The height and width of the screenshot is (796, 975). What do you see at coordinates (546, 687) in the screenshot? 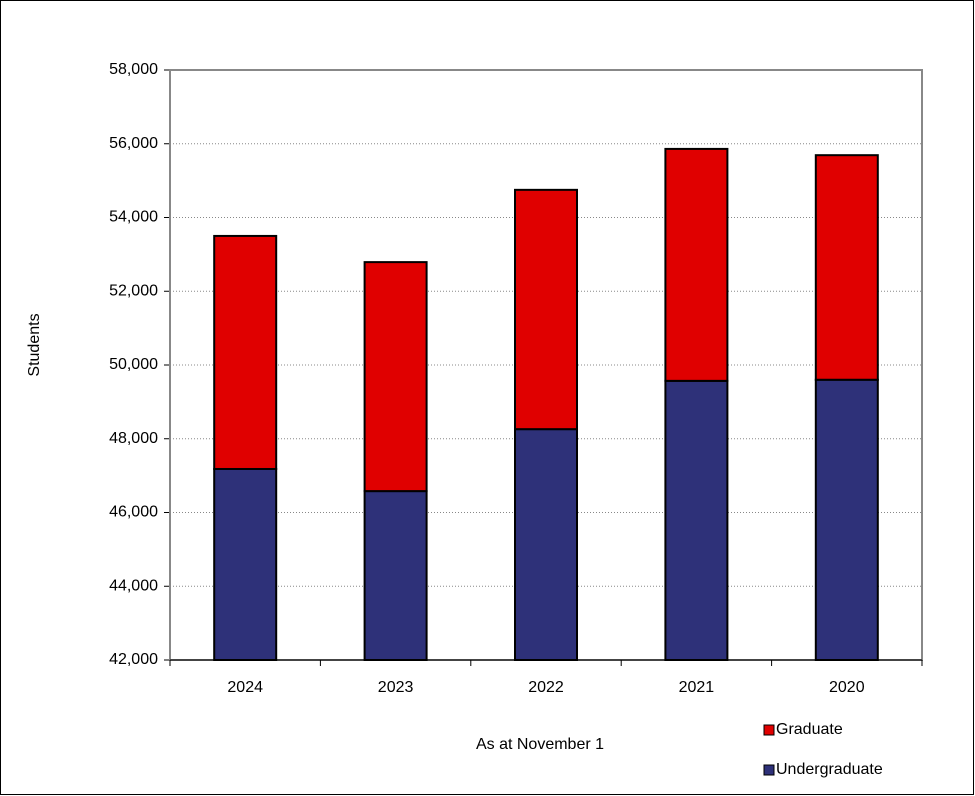
I see `x-tick-label: 2022` at bounding box center [546, 687].